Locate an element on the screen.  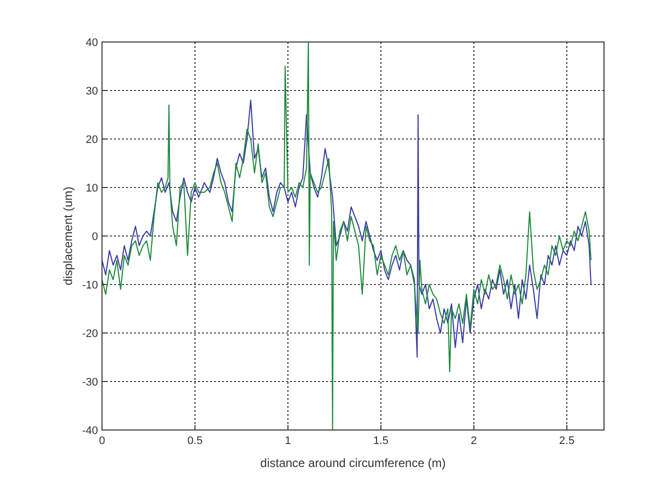
x-tick-label: 0.5 is located at coordinates (195, 441).